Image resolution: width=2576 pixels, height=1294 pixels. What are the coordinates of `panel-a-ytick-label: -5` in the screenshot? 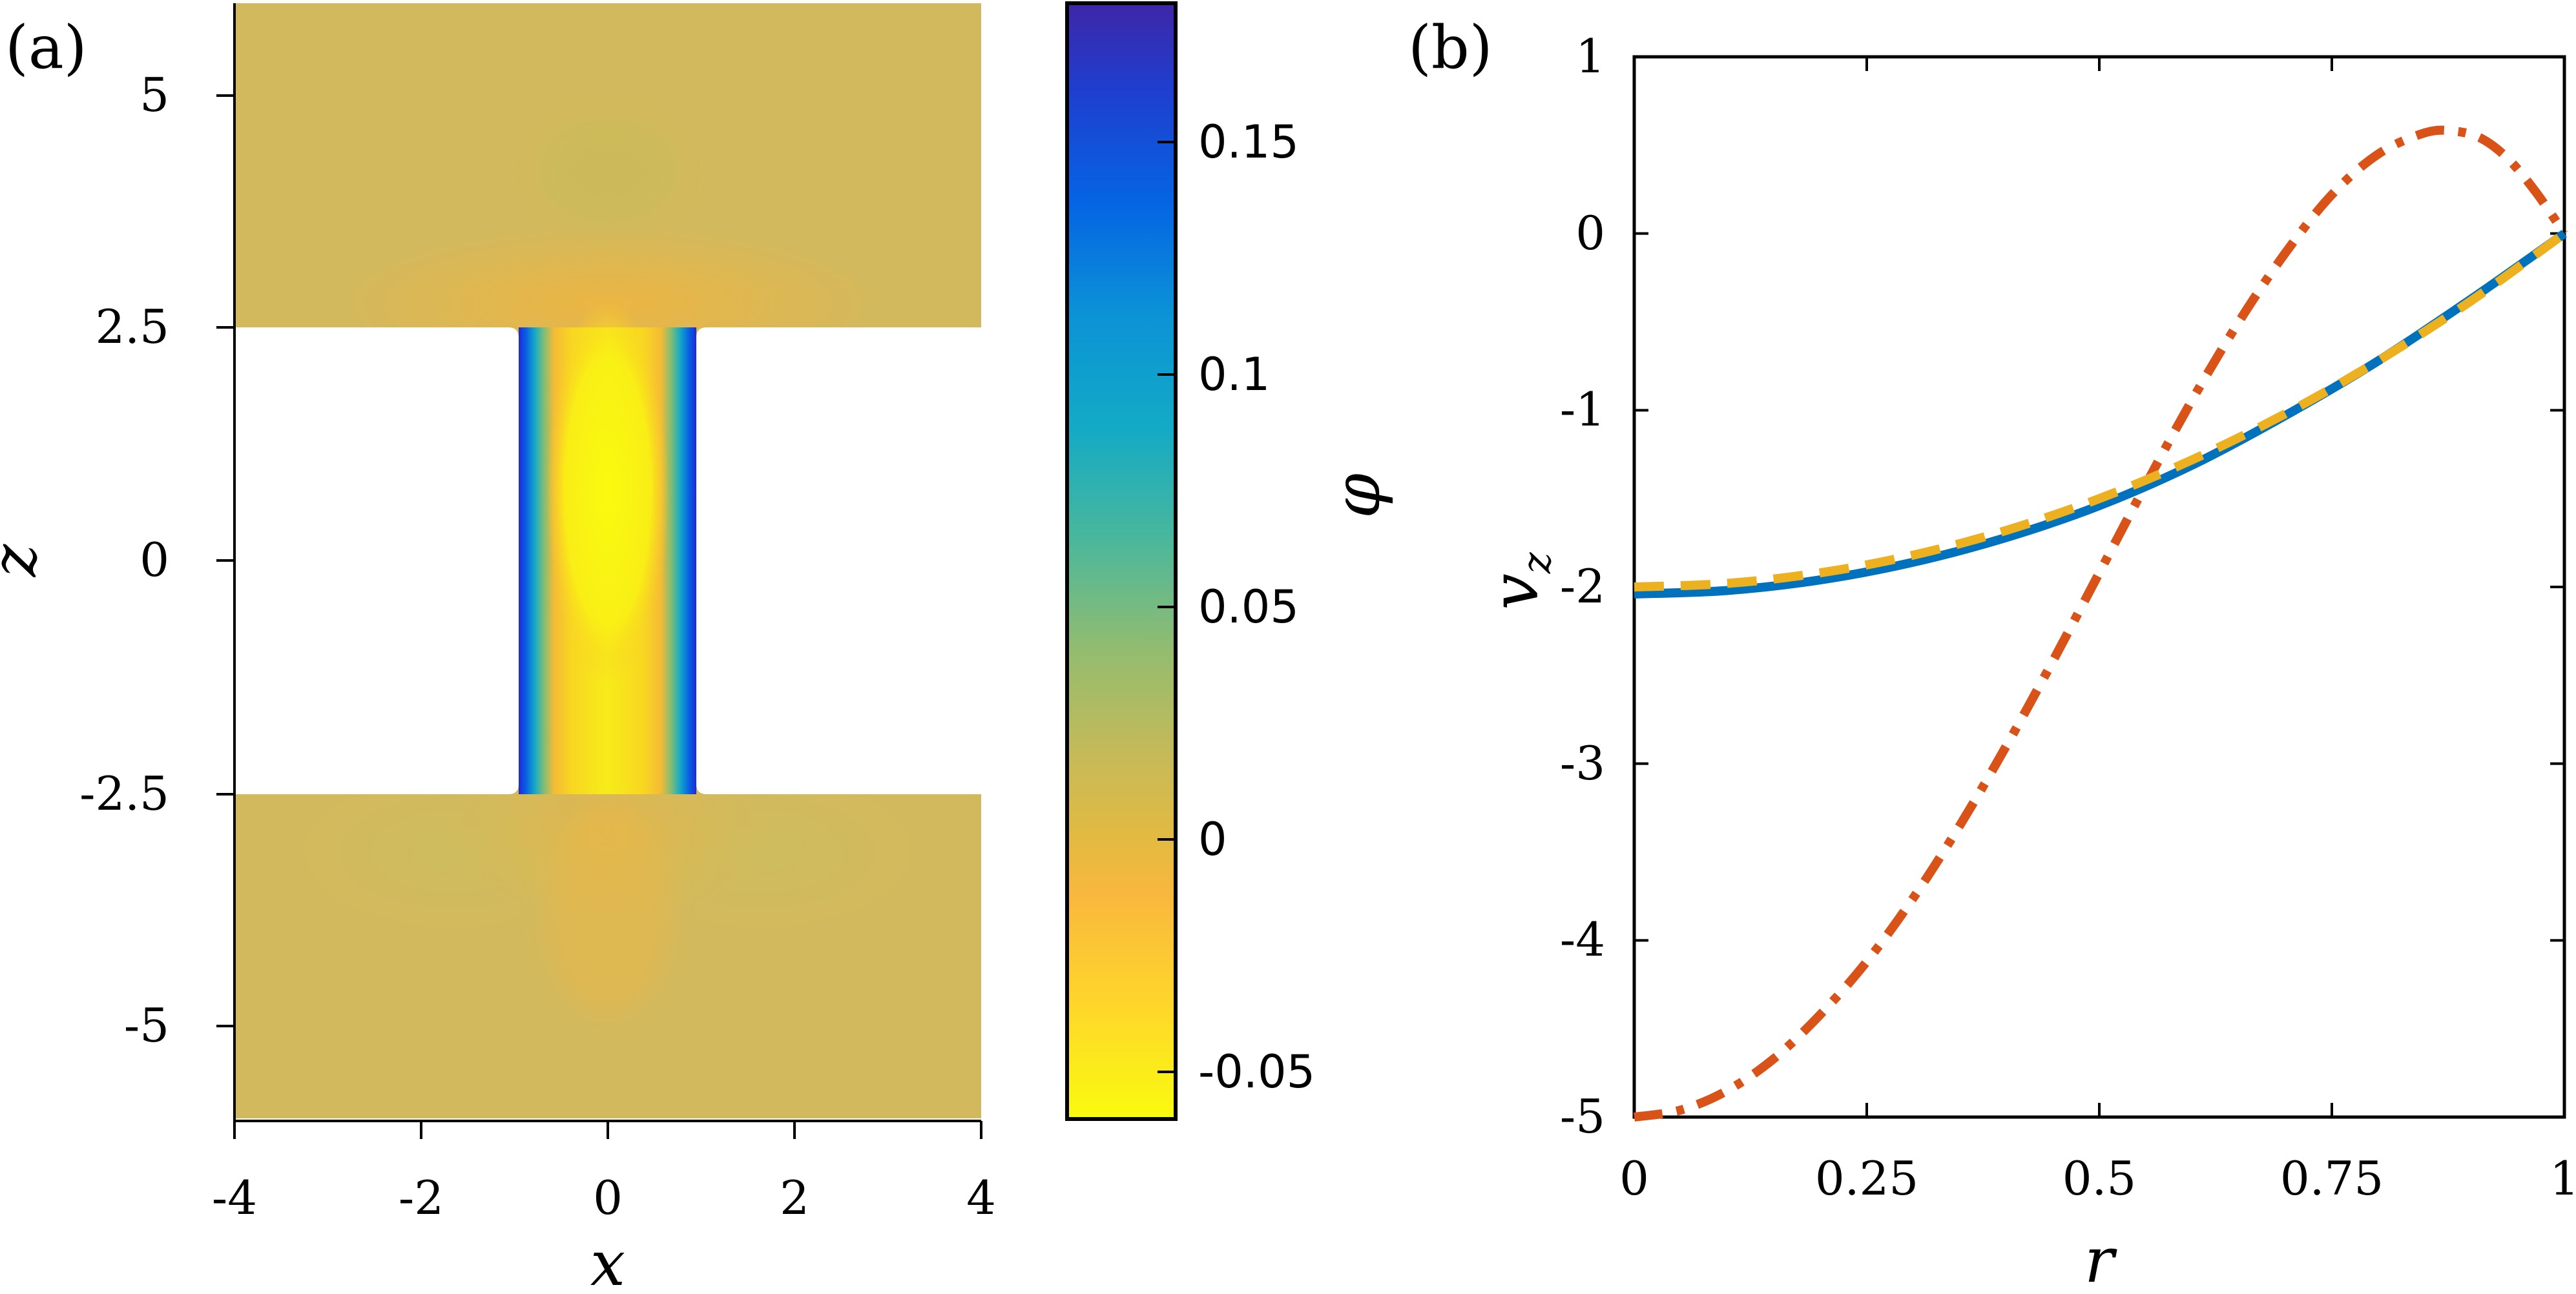 It's located at (146, 1025).